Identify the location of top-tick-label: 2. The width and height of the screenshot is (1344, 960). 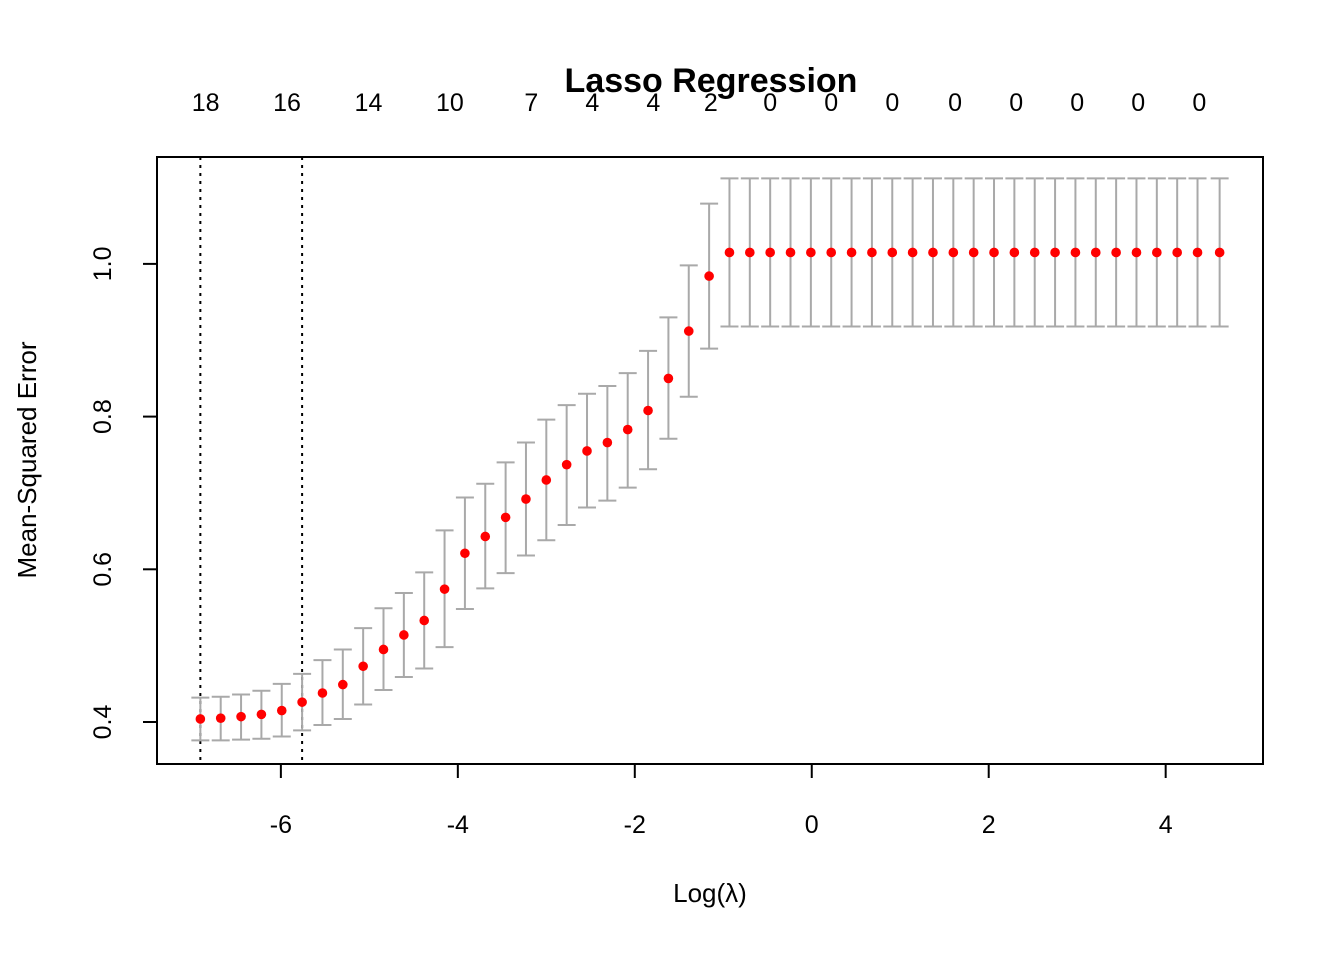
(711, 103).